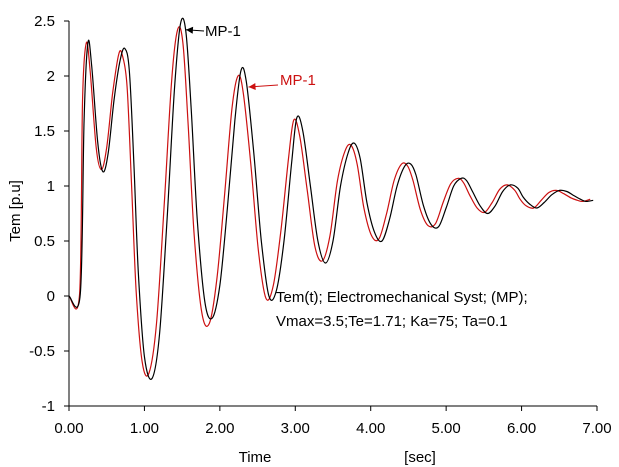  Describe the element at coordinates (44, 21) in the screenshot. I see `y-tick-label: 2.5` at that location.